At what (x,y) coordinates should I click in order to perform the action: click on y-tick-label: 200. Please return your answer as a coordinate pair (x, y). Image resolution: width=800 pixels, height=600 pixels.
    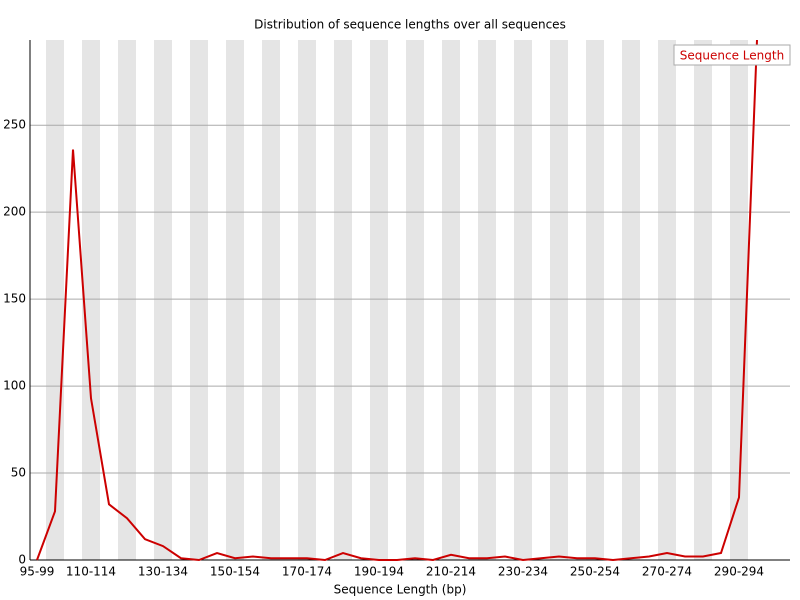
    Looking at the image, I should click on (14, 212).